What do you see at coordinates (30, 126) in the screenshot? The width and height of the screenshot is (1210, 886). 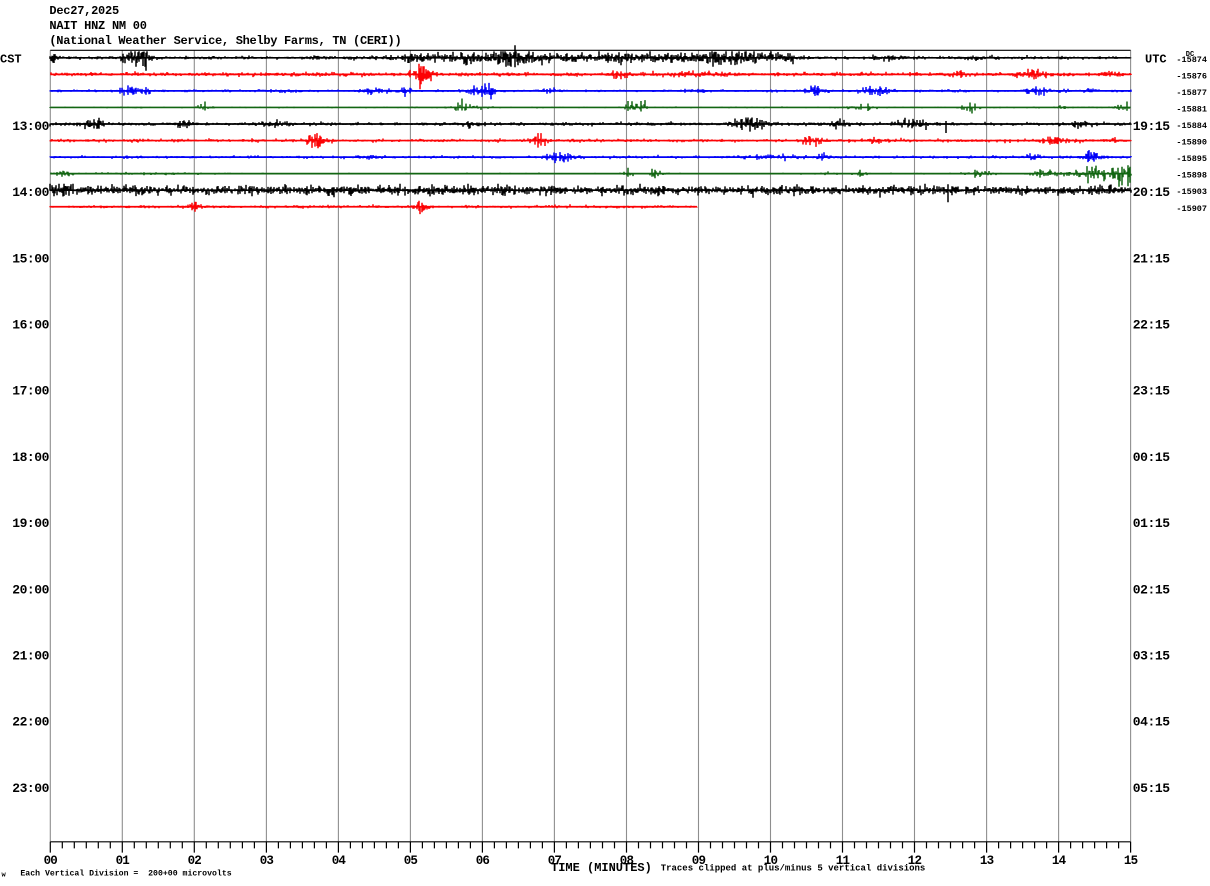 I see `svg-text: 13:00` at bounding box center [30, 126].